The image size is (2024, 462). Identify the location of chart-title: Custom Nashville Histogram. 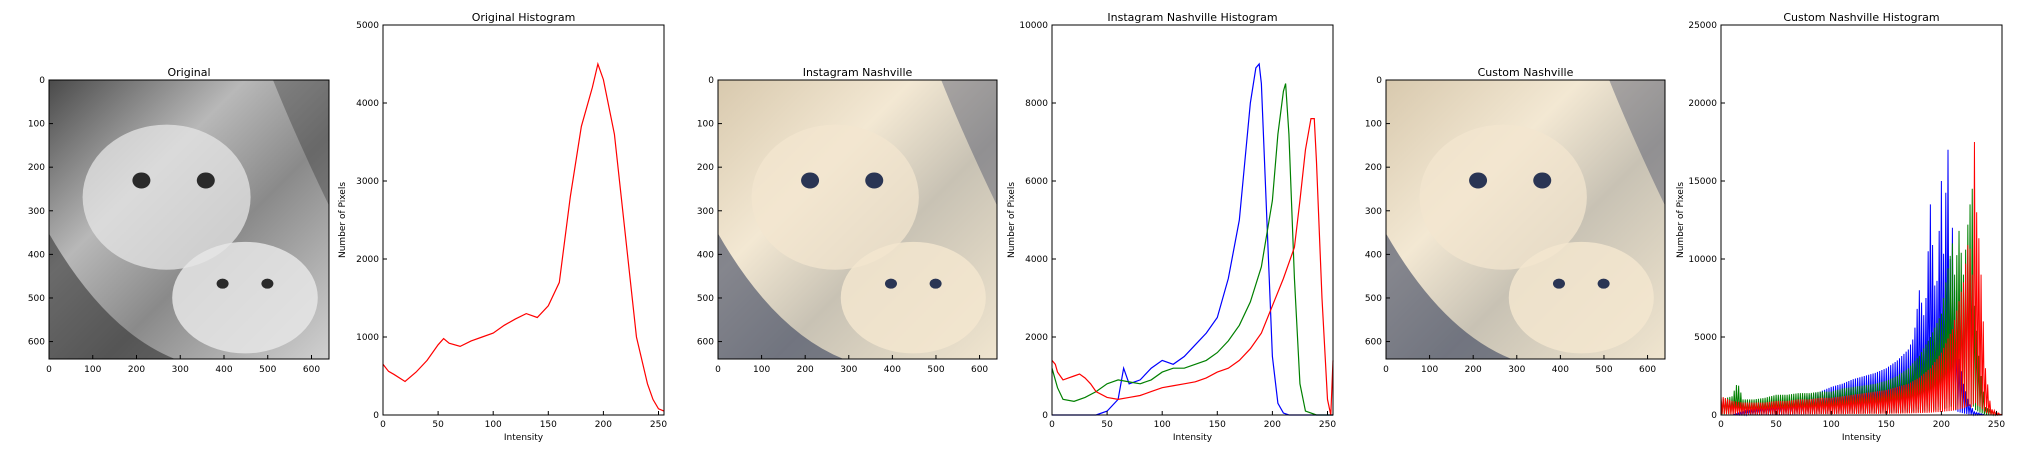
(1861, 17).